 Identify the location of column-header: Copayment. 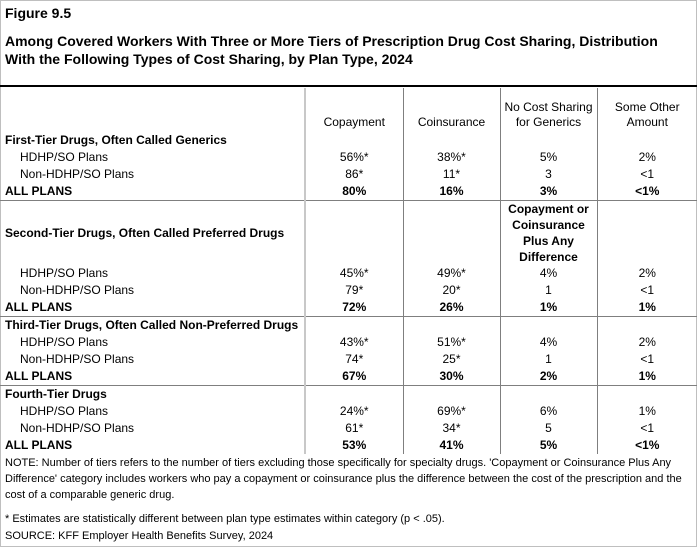
(353, 110).